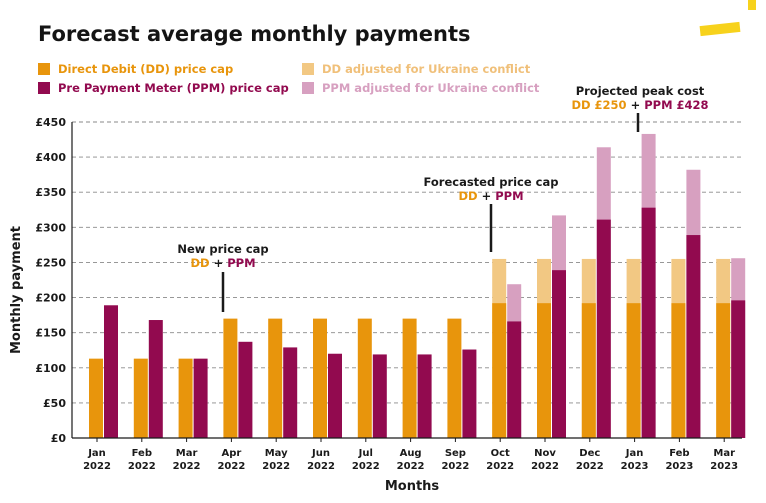  What do you see at coordinates (411, 453) in the screenshot?
I see `x-tick-label-month: Aug` at bounding box center [411, 453].